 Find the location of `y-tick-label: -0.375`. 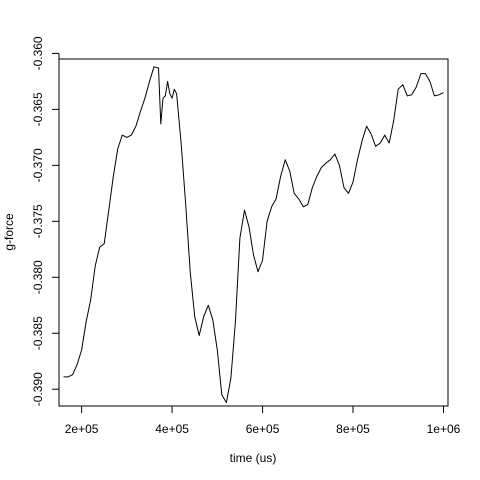

y-tick-label: -0.375 is located at coordinates (38, 221).